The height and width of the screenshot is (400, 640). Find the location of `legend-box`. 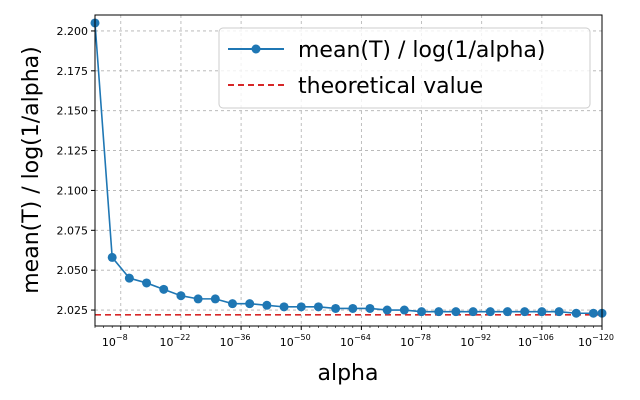

legend-box is located at coordinates (404, 68).